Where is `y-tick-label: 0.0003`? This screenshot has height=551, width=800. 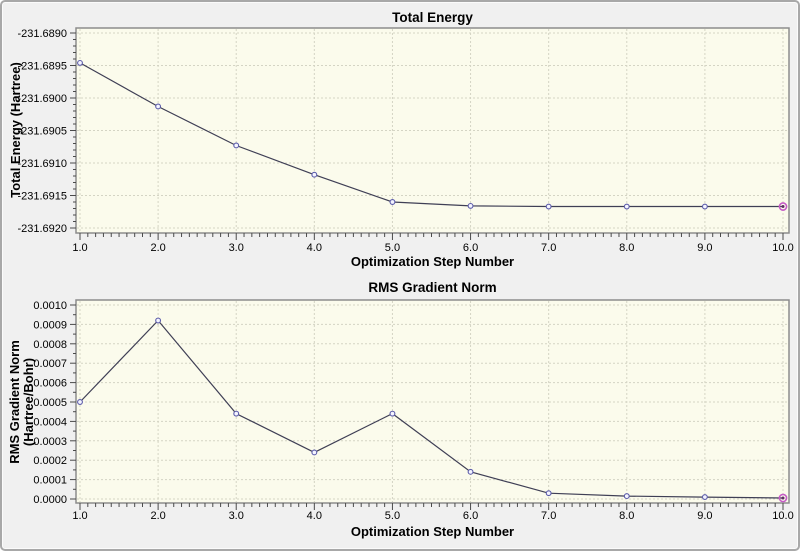 y-tick-label: 0.0003 is located at coordinates (50, 442).